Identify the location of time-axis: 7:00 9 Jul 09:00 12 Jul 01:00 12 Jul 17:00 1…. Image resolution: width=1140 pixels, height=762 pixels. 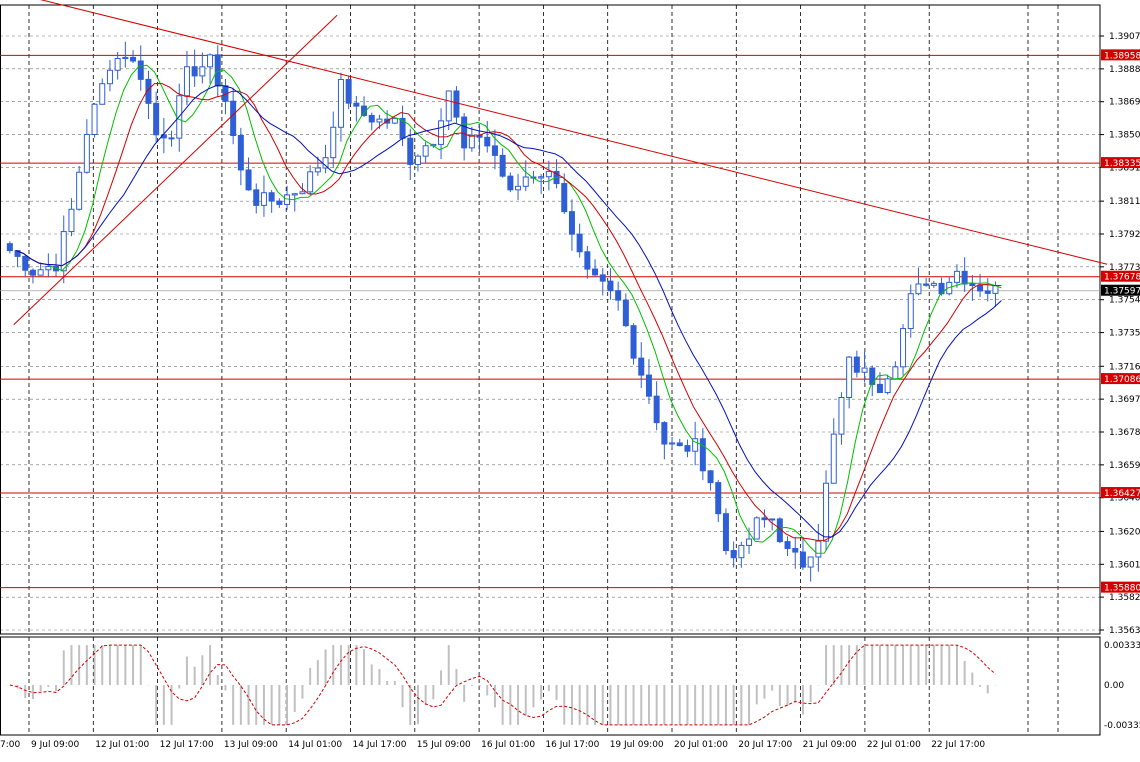
(492, 745).